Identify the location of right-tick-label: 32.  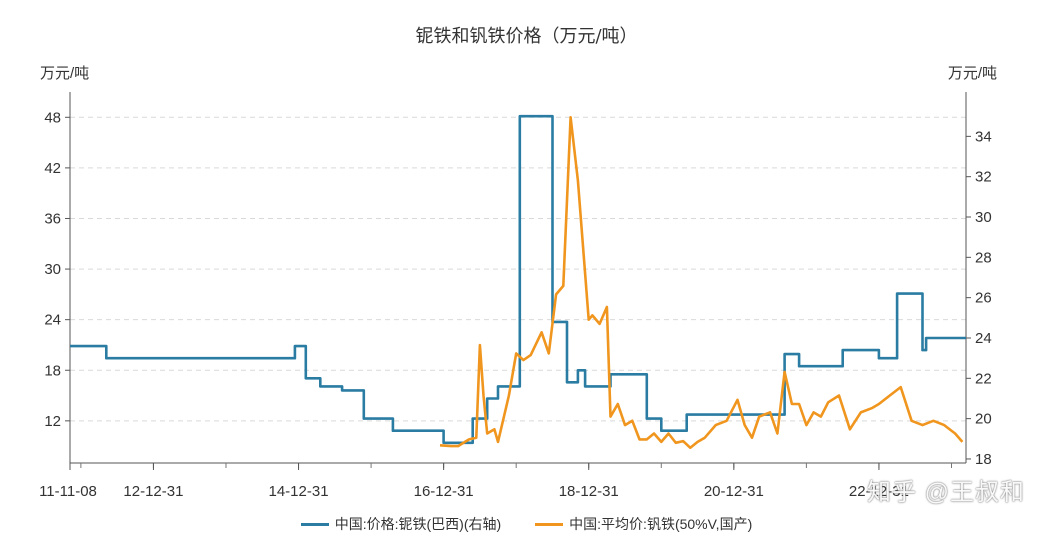
(983, 177).